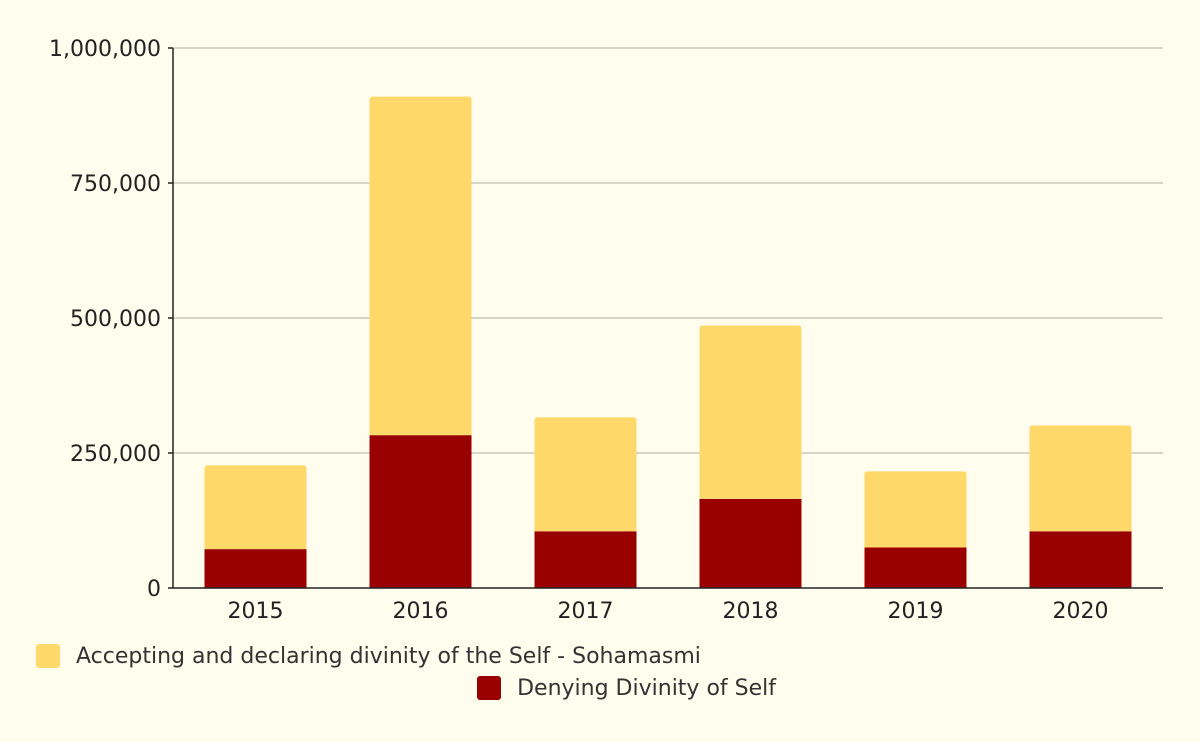 The image size is (1200, 742). Describe the element at coordinates (489, 688) in the screenshot. I see `legend-swatch-denying` at that location.